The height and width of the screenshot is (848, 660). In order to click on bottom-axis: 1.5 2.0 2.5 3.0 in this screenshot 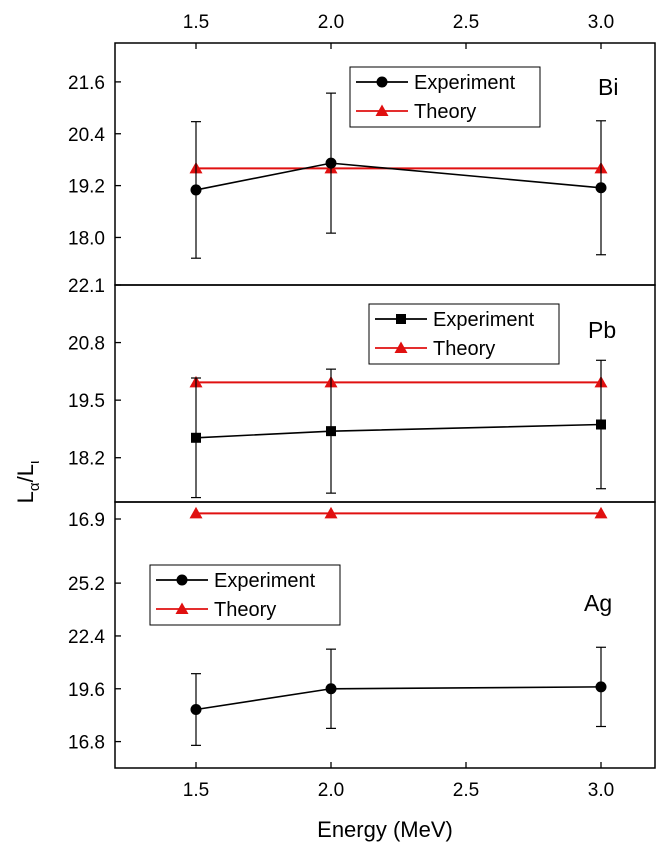, I will do `click(398, 781)`.